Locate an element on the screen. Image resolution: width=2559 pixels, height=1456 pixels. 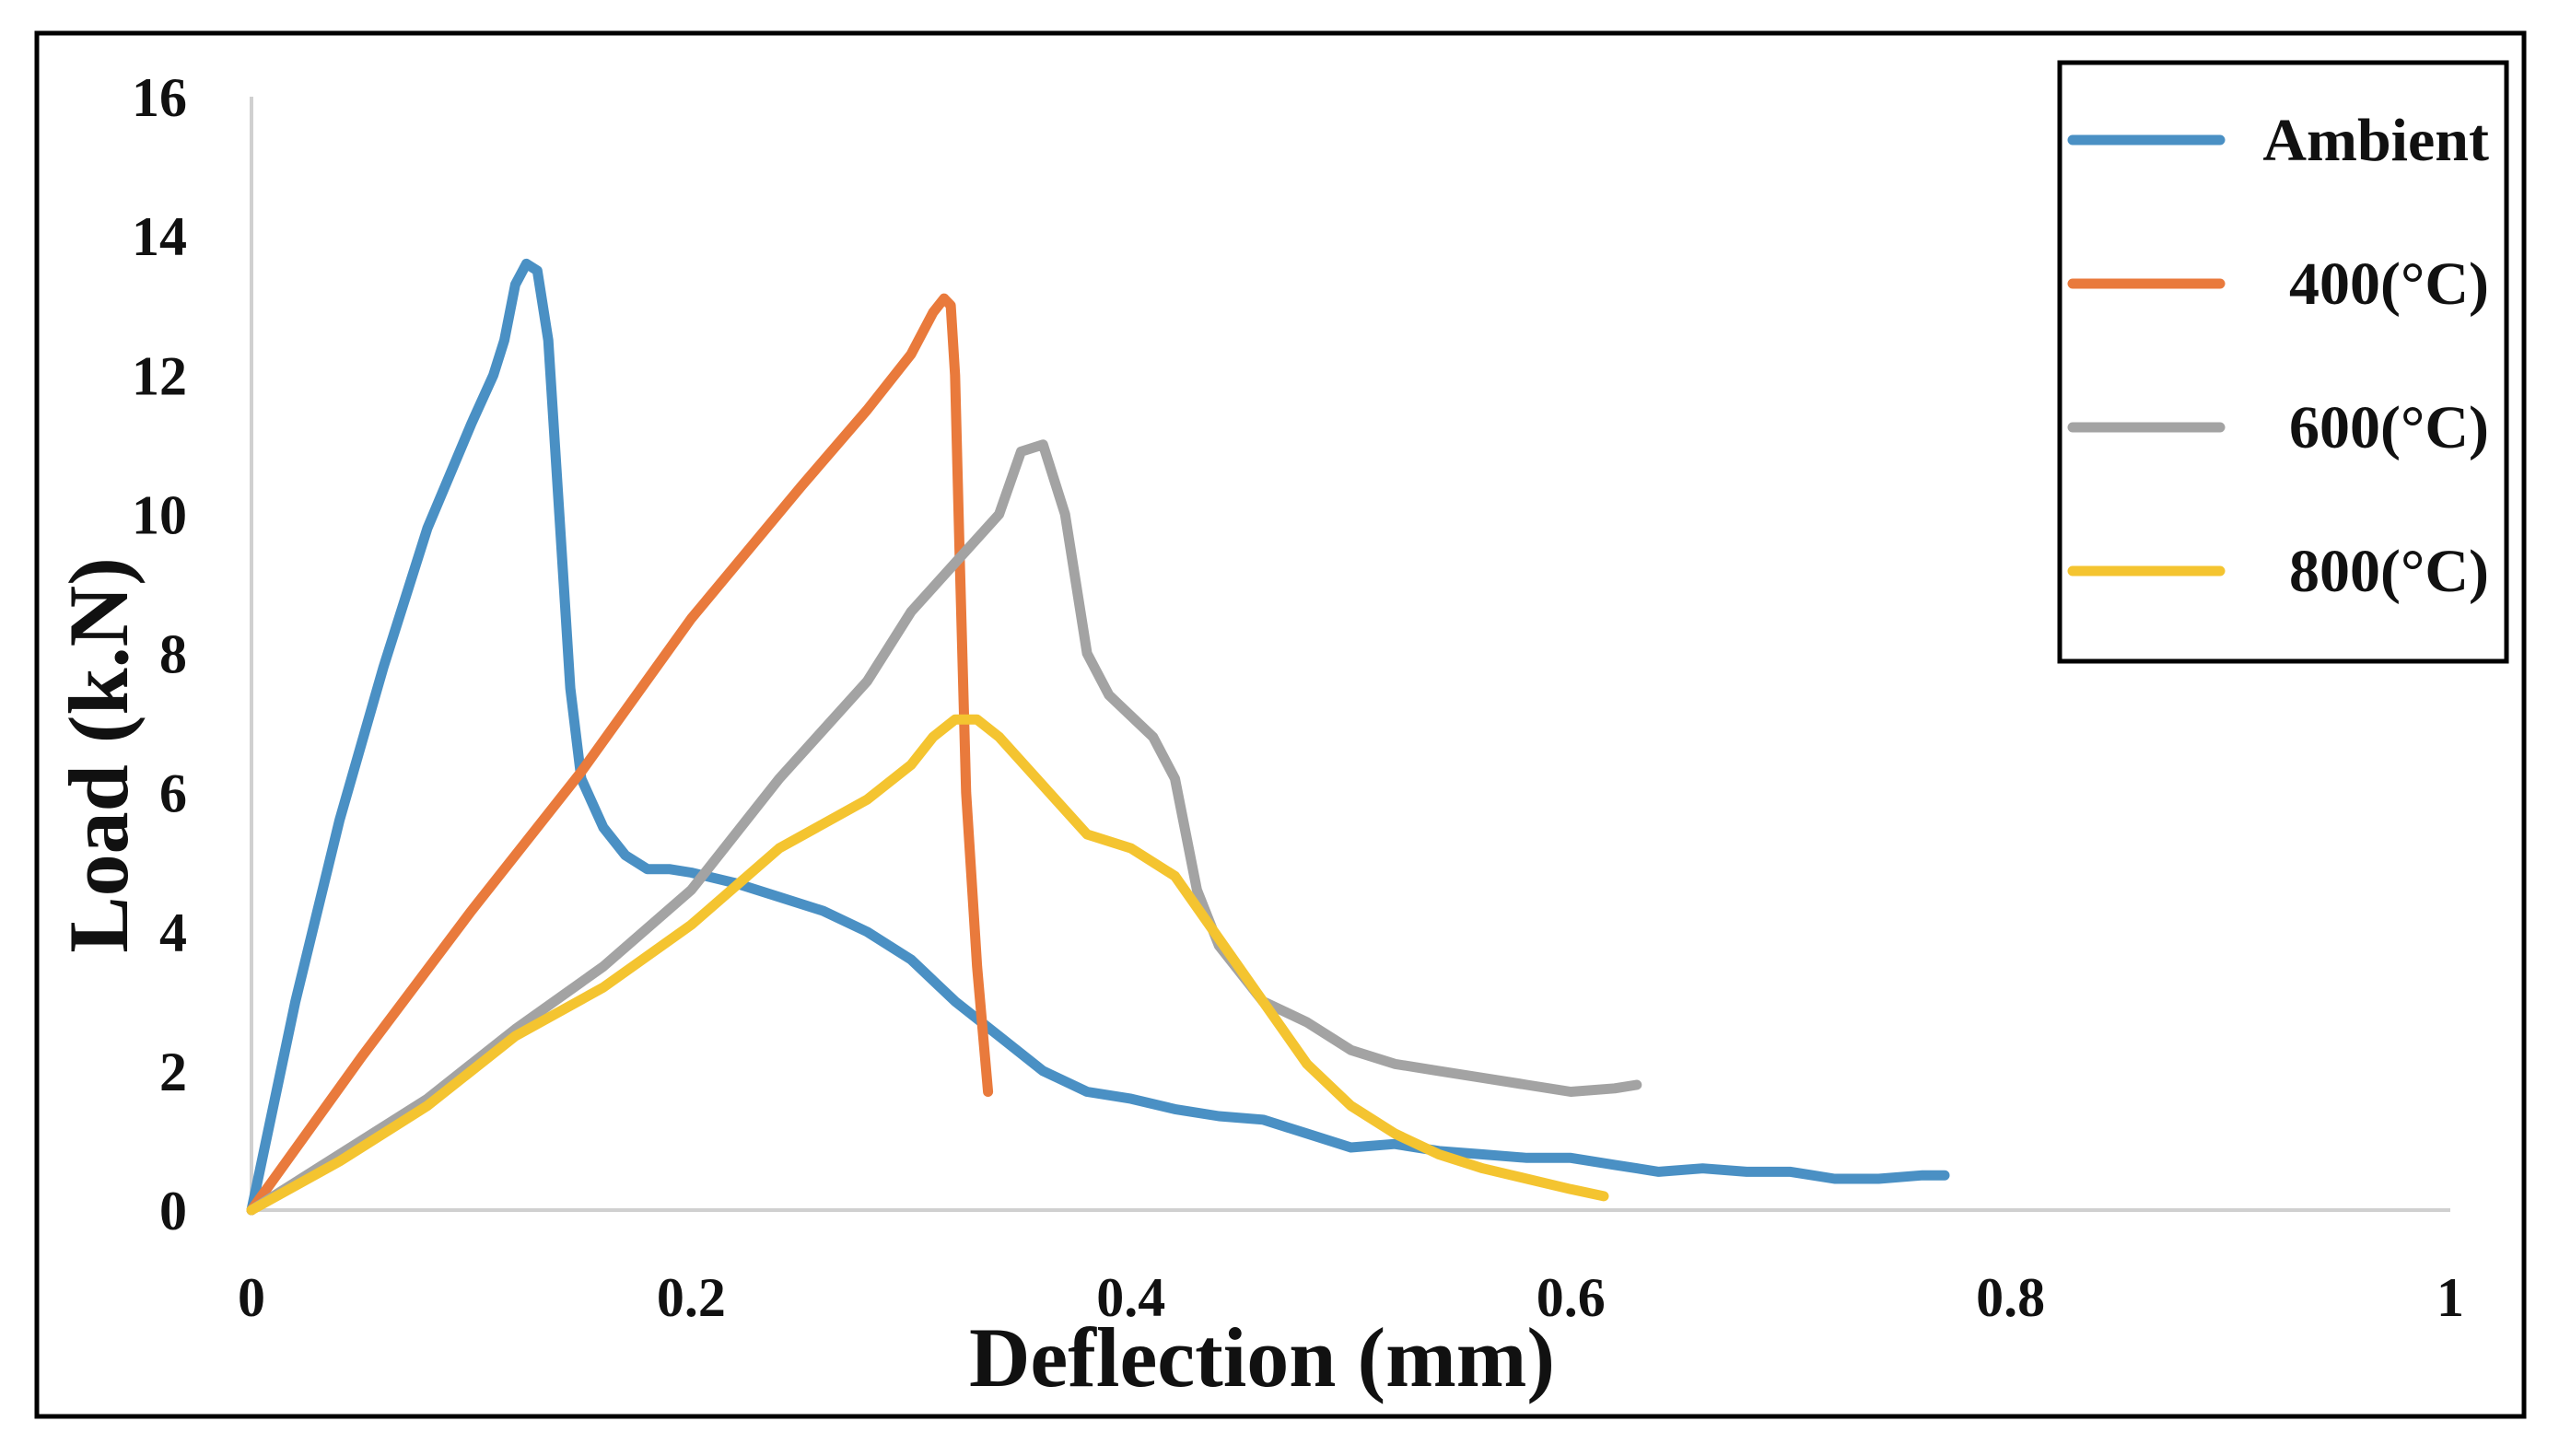
y-tick-label: 14 is located at coordinates (159, 236).